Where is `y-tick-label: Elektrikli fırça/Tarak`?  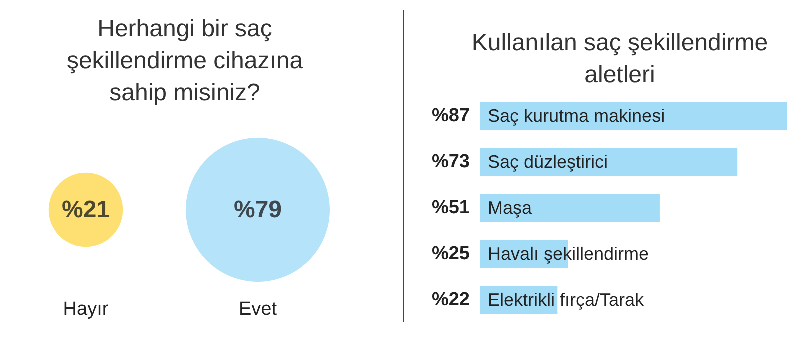
y-tick-label: Elektrikli fırça/Tarak is located at coordinates (567, 300).